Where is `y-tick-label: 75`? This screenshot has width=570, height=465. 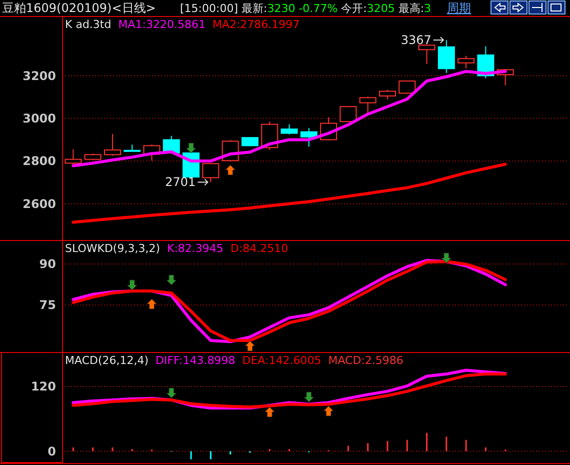 y-tick-label: 75 is located at coordinates (47, 305).